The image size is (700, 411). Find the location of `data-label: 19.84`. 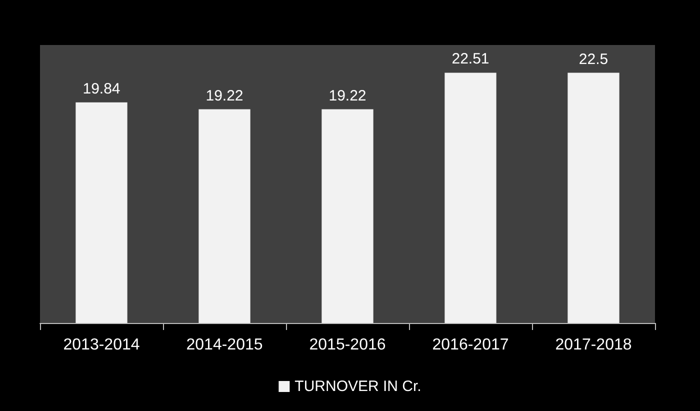

data-label: 19.84 is located at coordinates (101, 89).